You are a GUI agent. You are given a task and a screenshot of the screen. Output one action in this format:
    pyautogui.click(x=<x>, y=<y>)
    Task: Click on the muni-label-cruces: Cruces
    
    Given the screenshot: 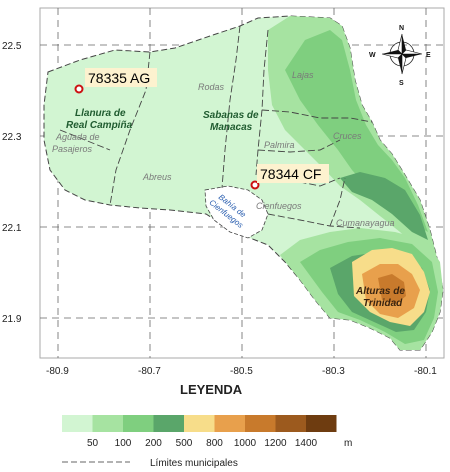 What is the action you would take?
    pyautogui.click(x=347, y=136)
    